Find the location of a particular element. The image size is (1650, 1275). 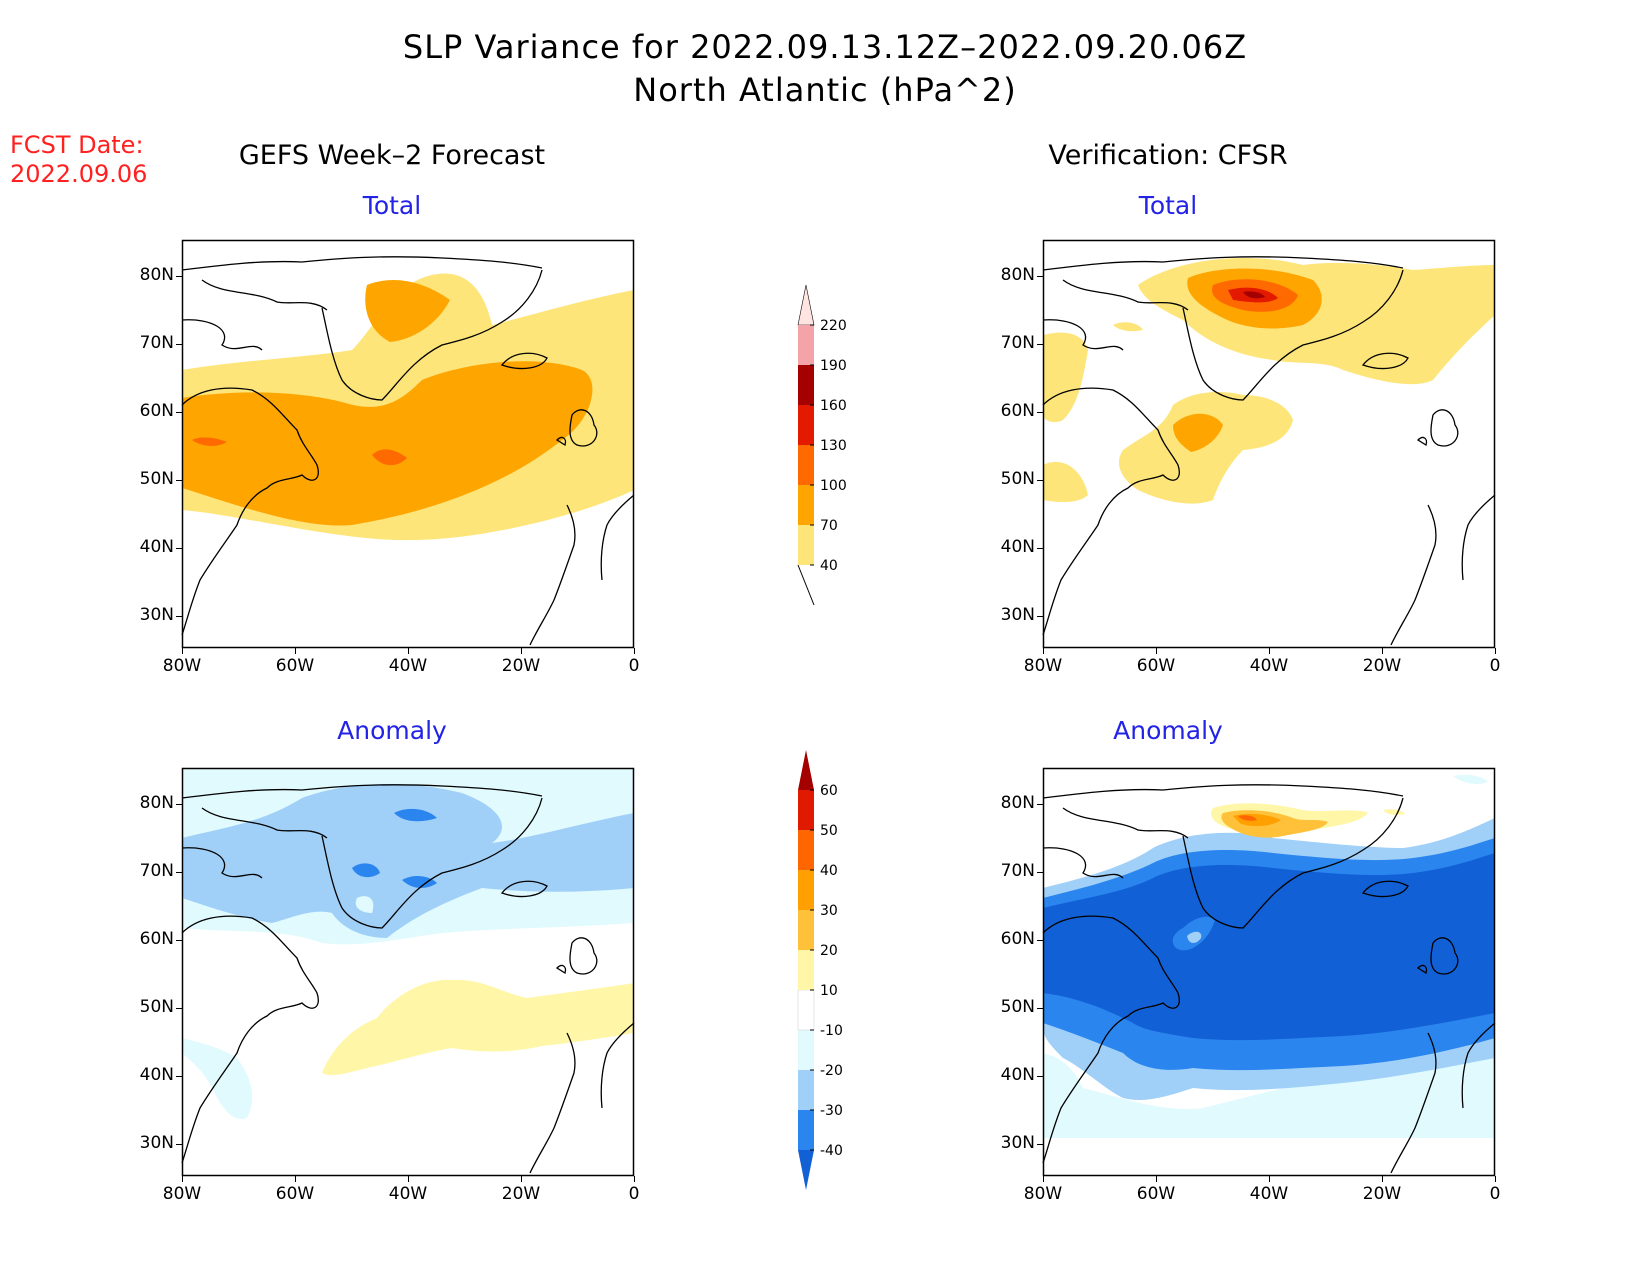

lat-tick-forecast-anomaly: 60N is located at coordinates (156, 939).